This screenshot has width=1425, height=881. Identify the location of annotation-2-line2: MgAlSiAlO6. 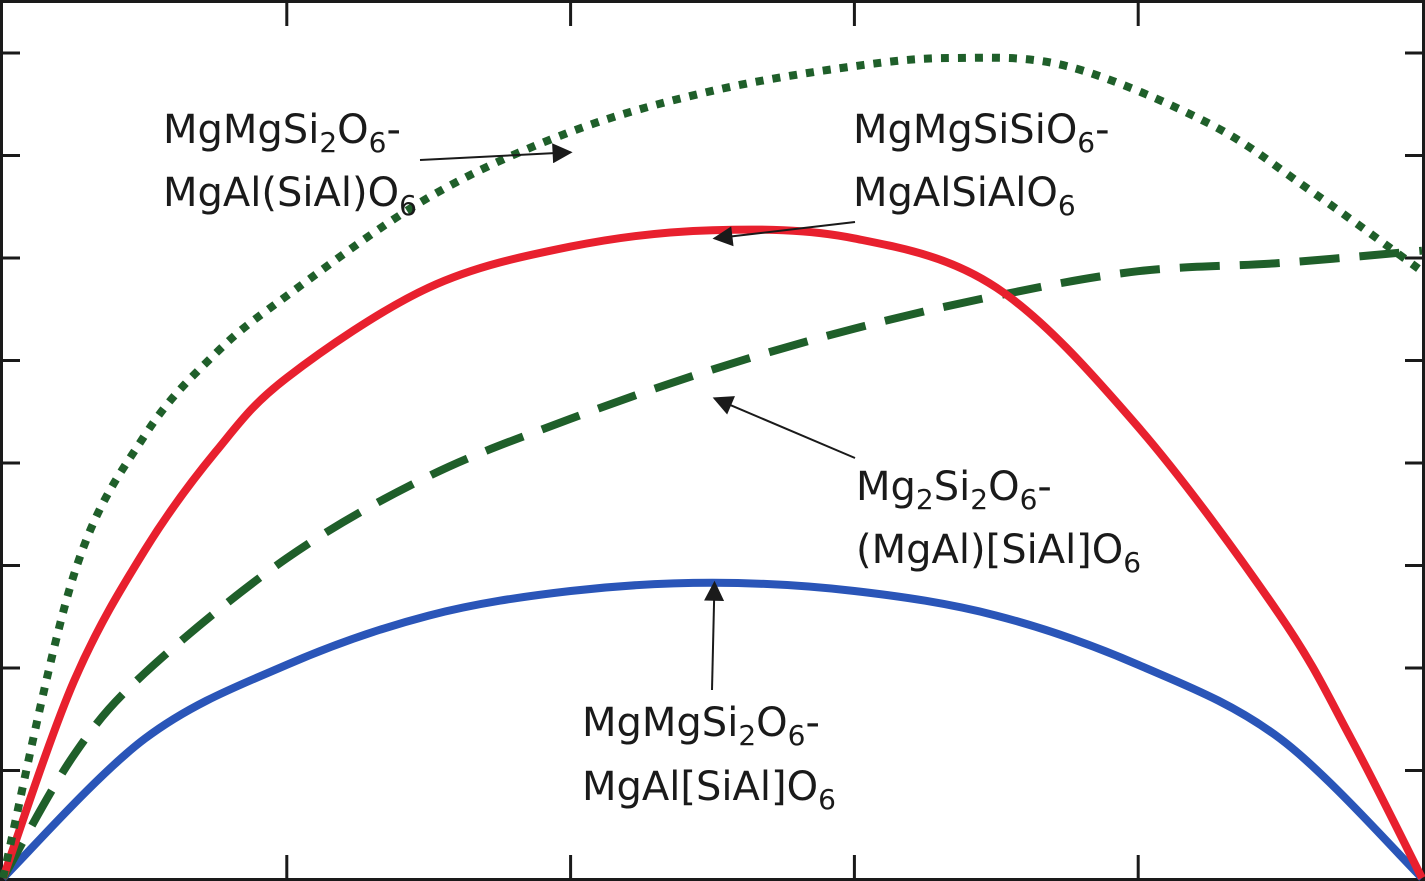
(964, 196).